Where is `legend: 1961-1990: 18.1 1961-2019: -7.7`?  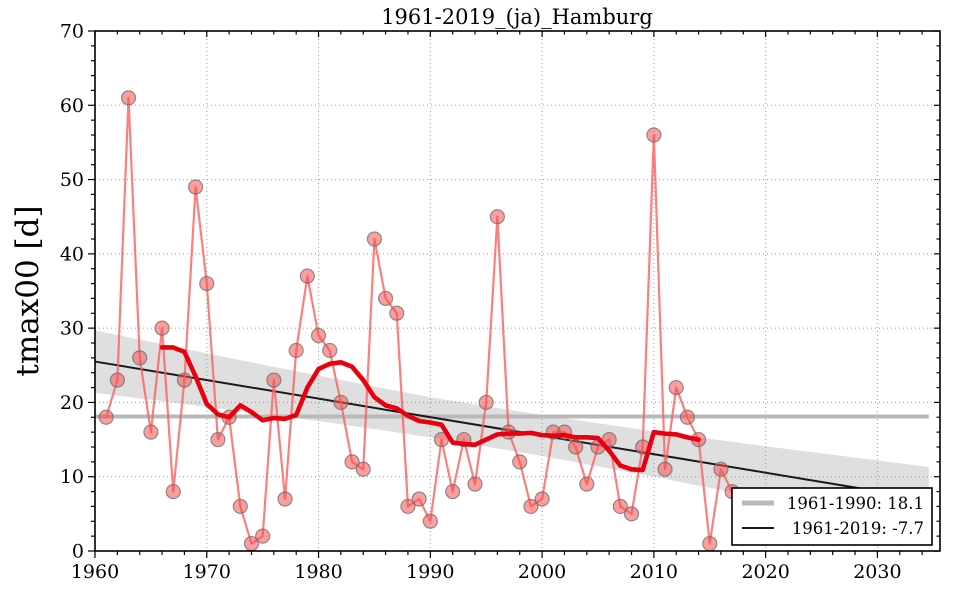 legend: 1961-1990: 18.1 1961-2019: -7.7 is located at coordinates (832, 516).